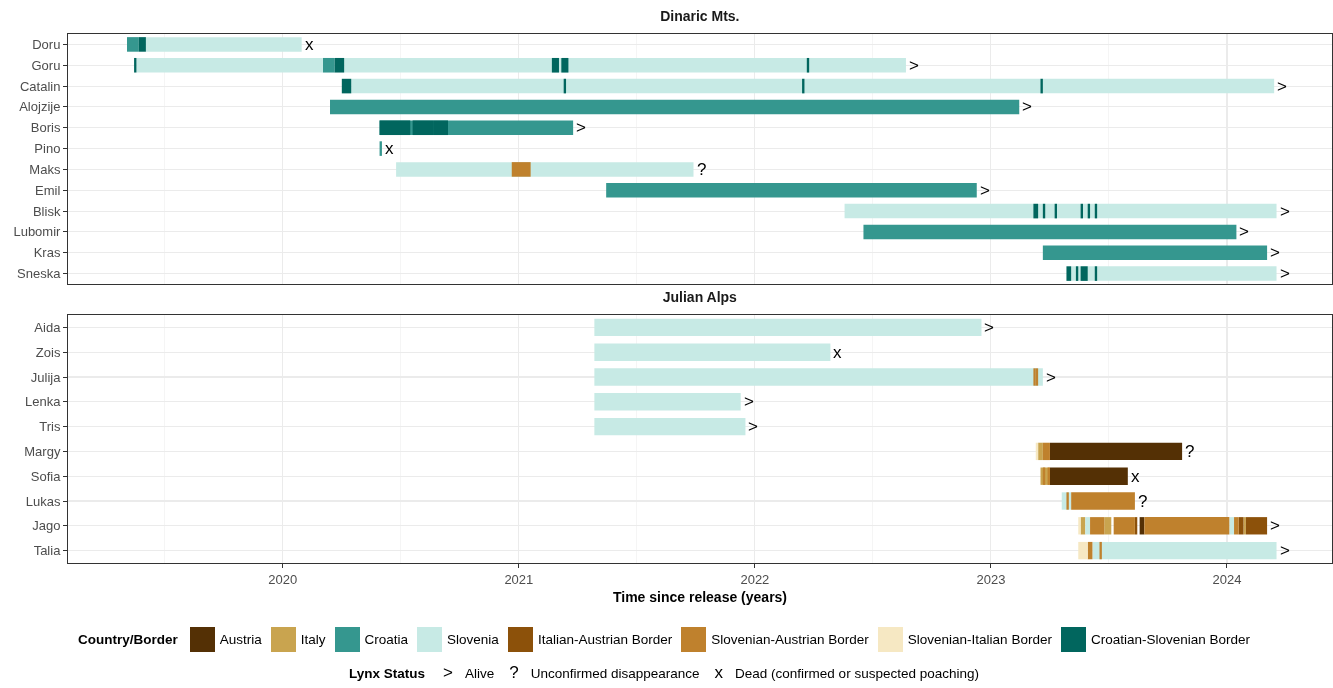  Describe the element at coordinates (605, 639) in the screenshot. I see `legend-label: Italian-Austrian Border` at that location.